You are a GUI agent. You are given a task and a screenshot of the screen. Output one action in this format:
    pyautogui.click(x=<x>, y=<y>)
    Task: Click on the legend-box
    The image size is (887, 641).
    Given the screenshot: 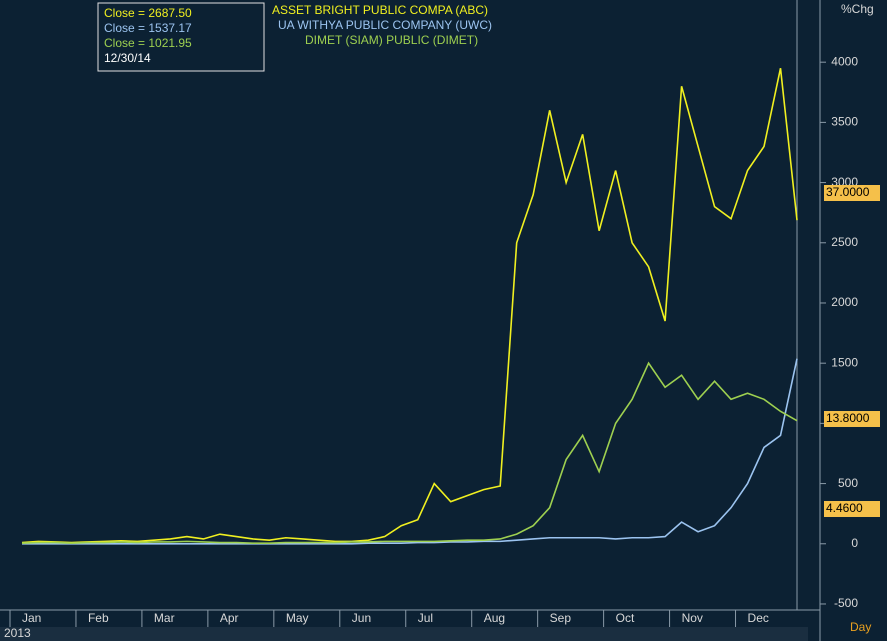 What is the action you would take?
    pyautogui.click(x=181, y=37)
    